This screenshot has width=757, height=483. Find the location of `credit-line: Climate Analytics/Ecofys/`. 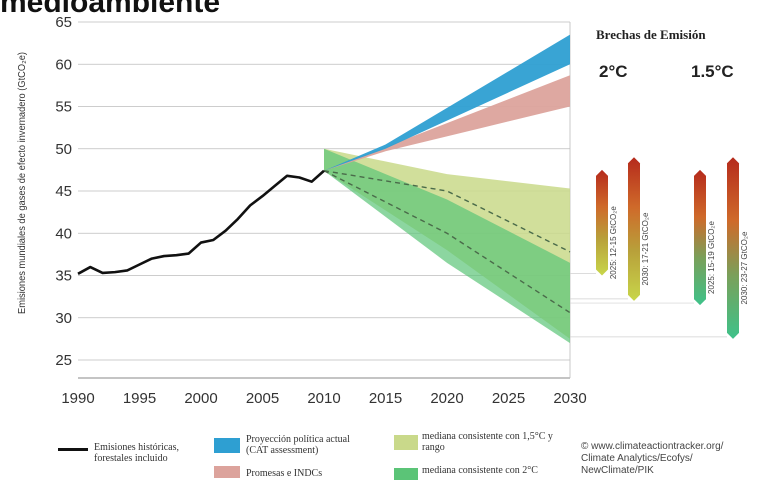

credit-line: Climate Analytics/Ecofys/ is located at coordinates (637, 458).